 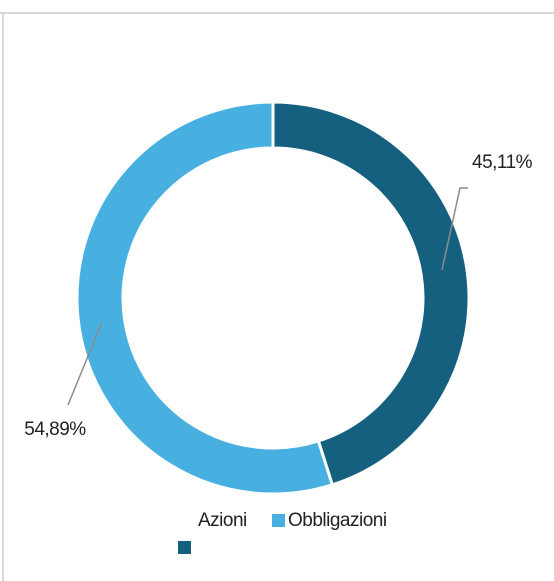 I want to click on data-label: 45,11%, so click(x=502, y=162).